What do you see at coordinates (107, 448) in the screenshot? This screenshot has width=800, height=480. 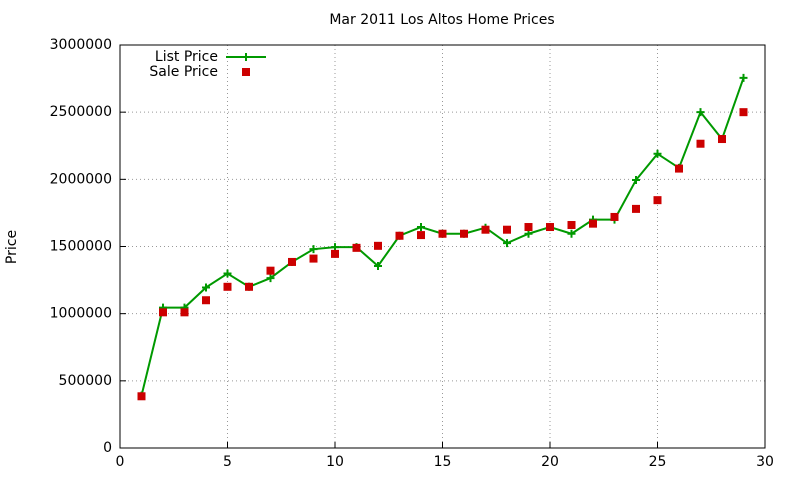 I see `y-tick-label: 0` at bounding box center [107, 448].